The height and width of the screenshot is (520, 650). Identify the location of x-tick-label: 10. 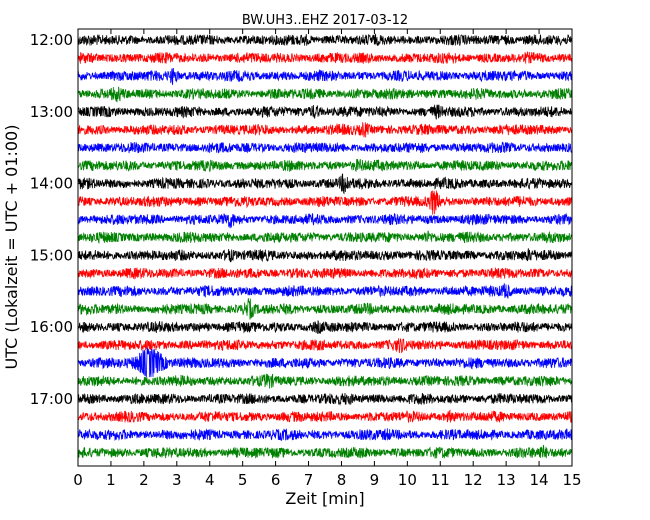
(407, 480).